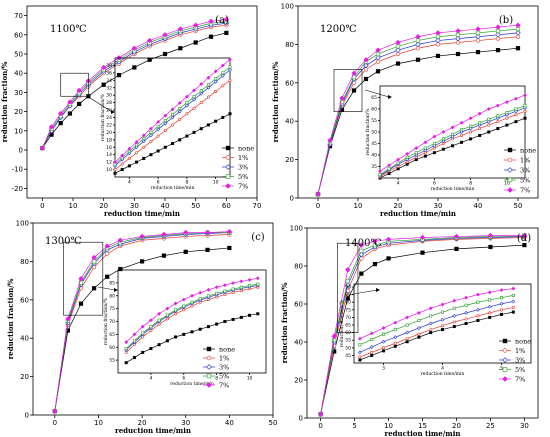  Describe the element at coordinates (18, 112) in the screenshot. I see `y-tick-label: 20` at that location.